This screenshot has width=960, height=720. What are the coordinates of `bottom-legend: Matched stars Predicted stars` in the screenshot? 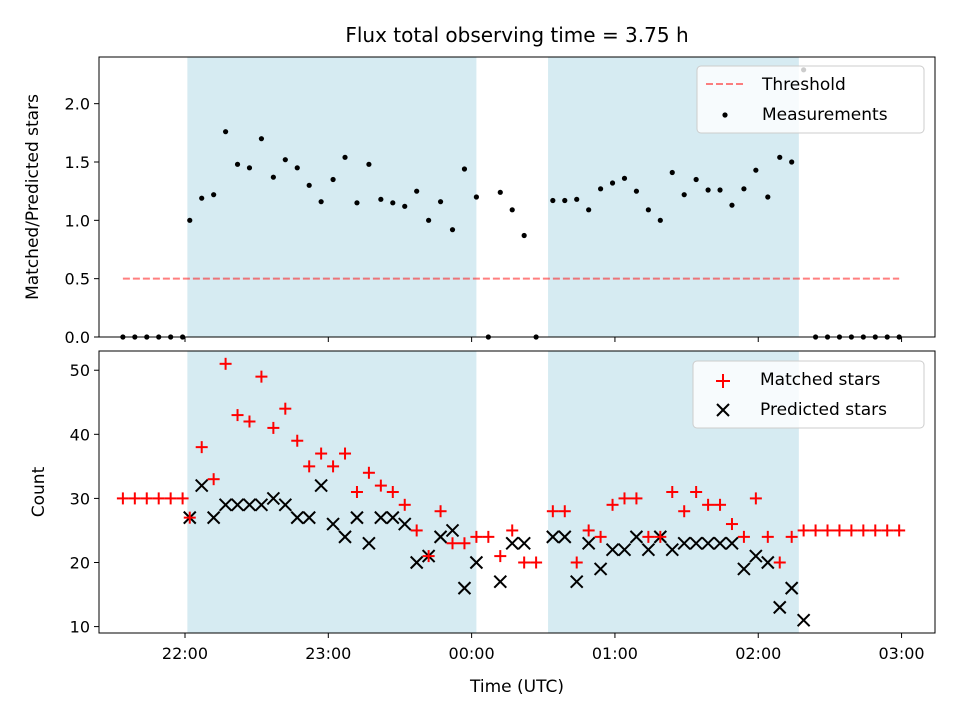 It's located at (808, 394).